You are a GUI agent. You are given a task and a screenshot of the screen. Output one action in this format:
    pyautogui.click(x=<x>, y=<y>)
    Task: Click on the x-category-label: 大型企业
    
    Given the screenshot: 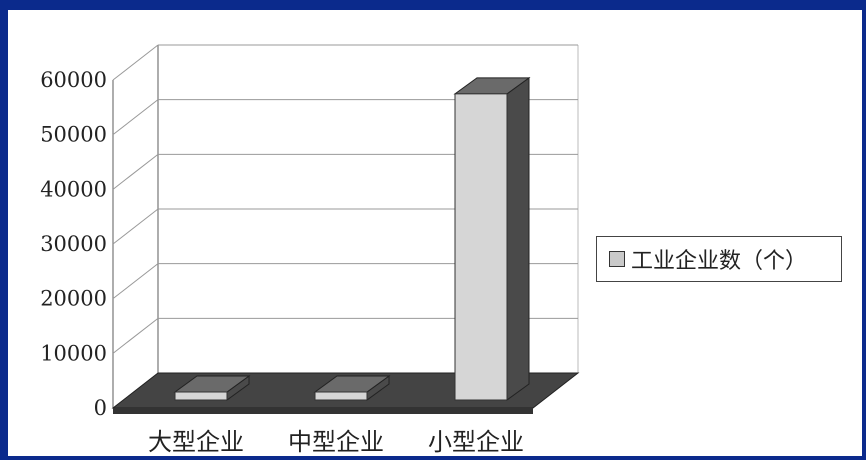 What is the action you would take?
    pyautogui.click(x=196, y=442)
    